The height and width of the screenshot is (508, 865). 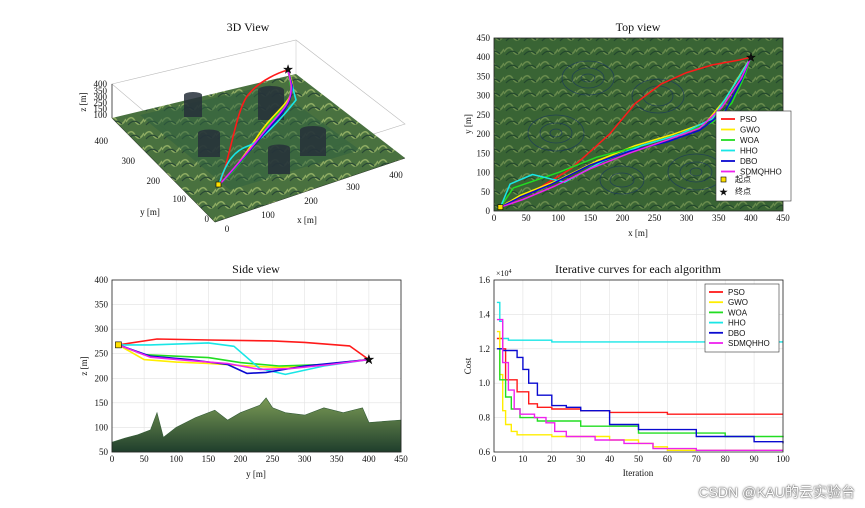 What do you see at coordinates (723, 179) in the screenshot?
I see `legend-start-marker` at bounding box center [723, 179].